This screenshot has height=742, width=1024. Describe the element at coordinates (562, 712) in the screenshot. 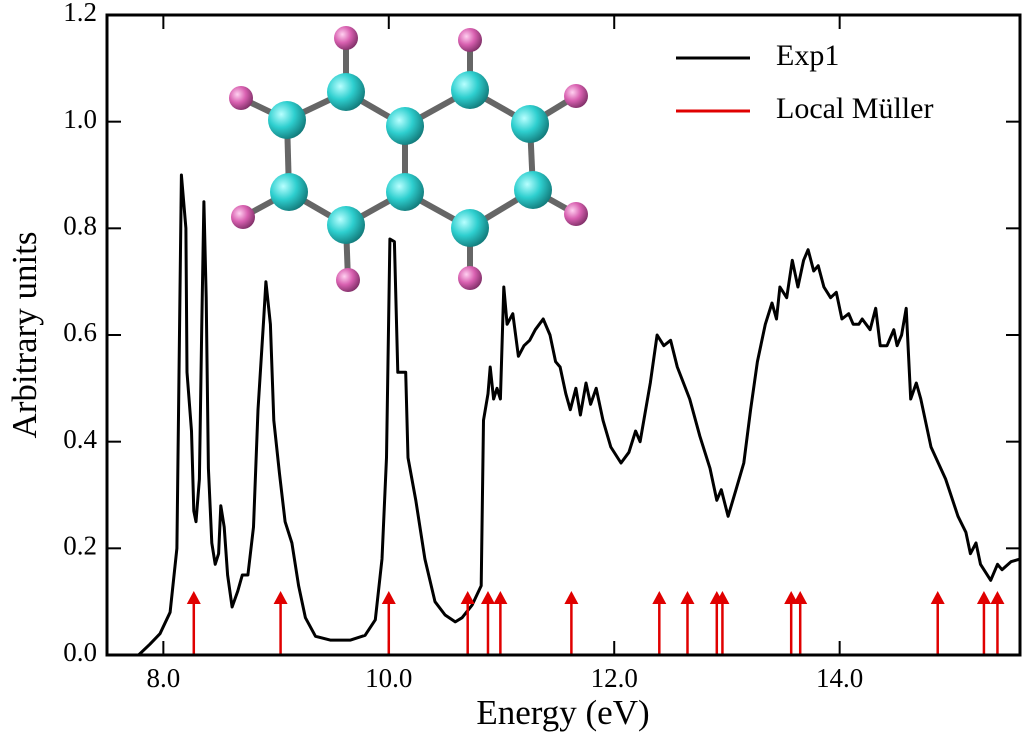

I see `x-axis-label: Energy (eV)` at that location.